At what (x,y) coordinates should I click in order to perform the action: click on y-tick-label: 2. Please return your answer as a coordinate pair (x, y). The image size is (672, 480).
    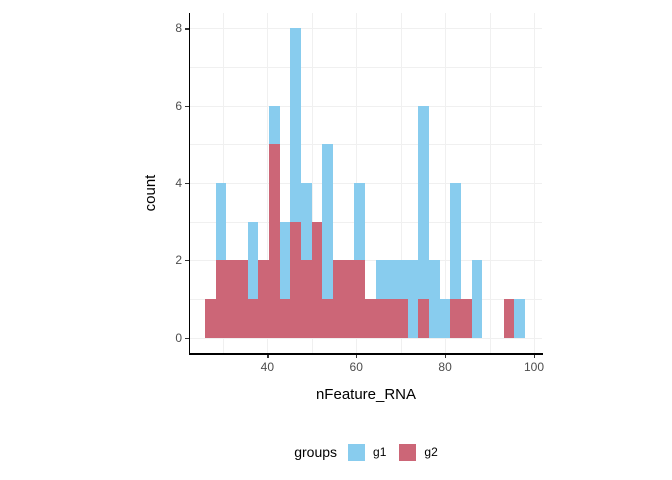
    Looking at the image, I should click on (178, 260).